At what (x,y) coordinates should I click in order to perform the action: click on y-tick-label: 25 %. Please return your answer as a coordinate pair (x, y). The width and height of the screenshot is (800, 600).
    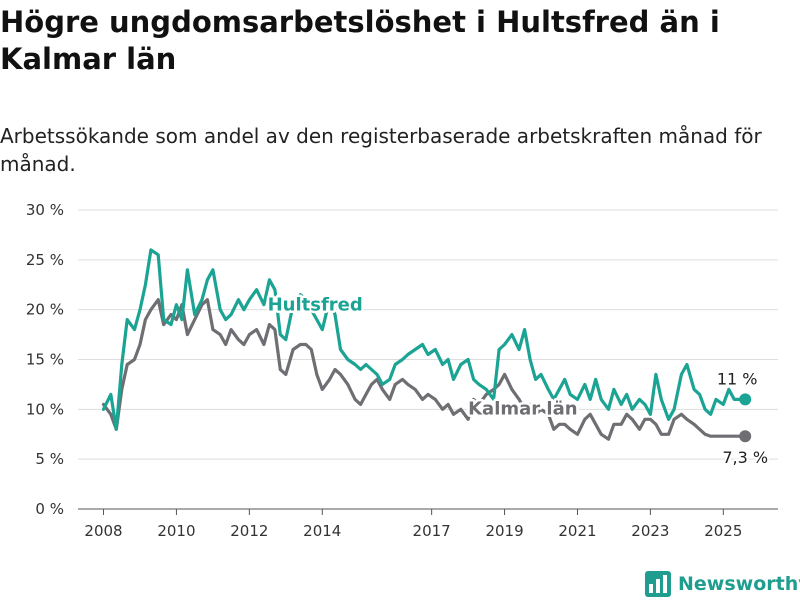
    Looking at the image, I should click on (45, 260).